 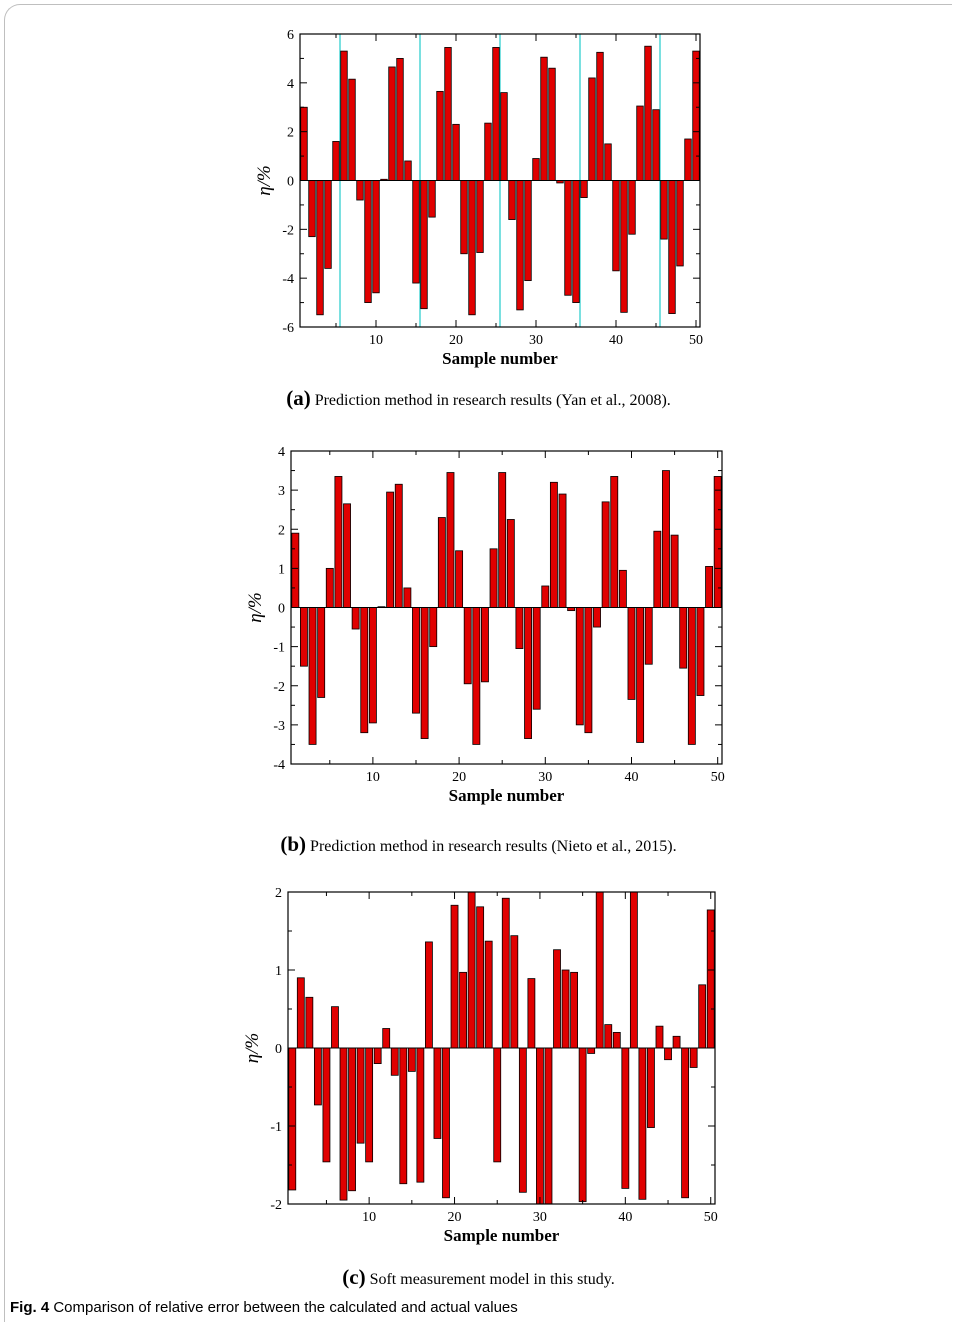 What do you see at coordinates (545, 777) in the screenshot?
I see `x-tick-label-30: 30` at bounding box center [545, 777].